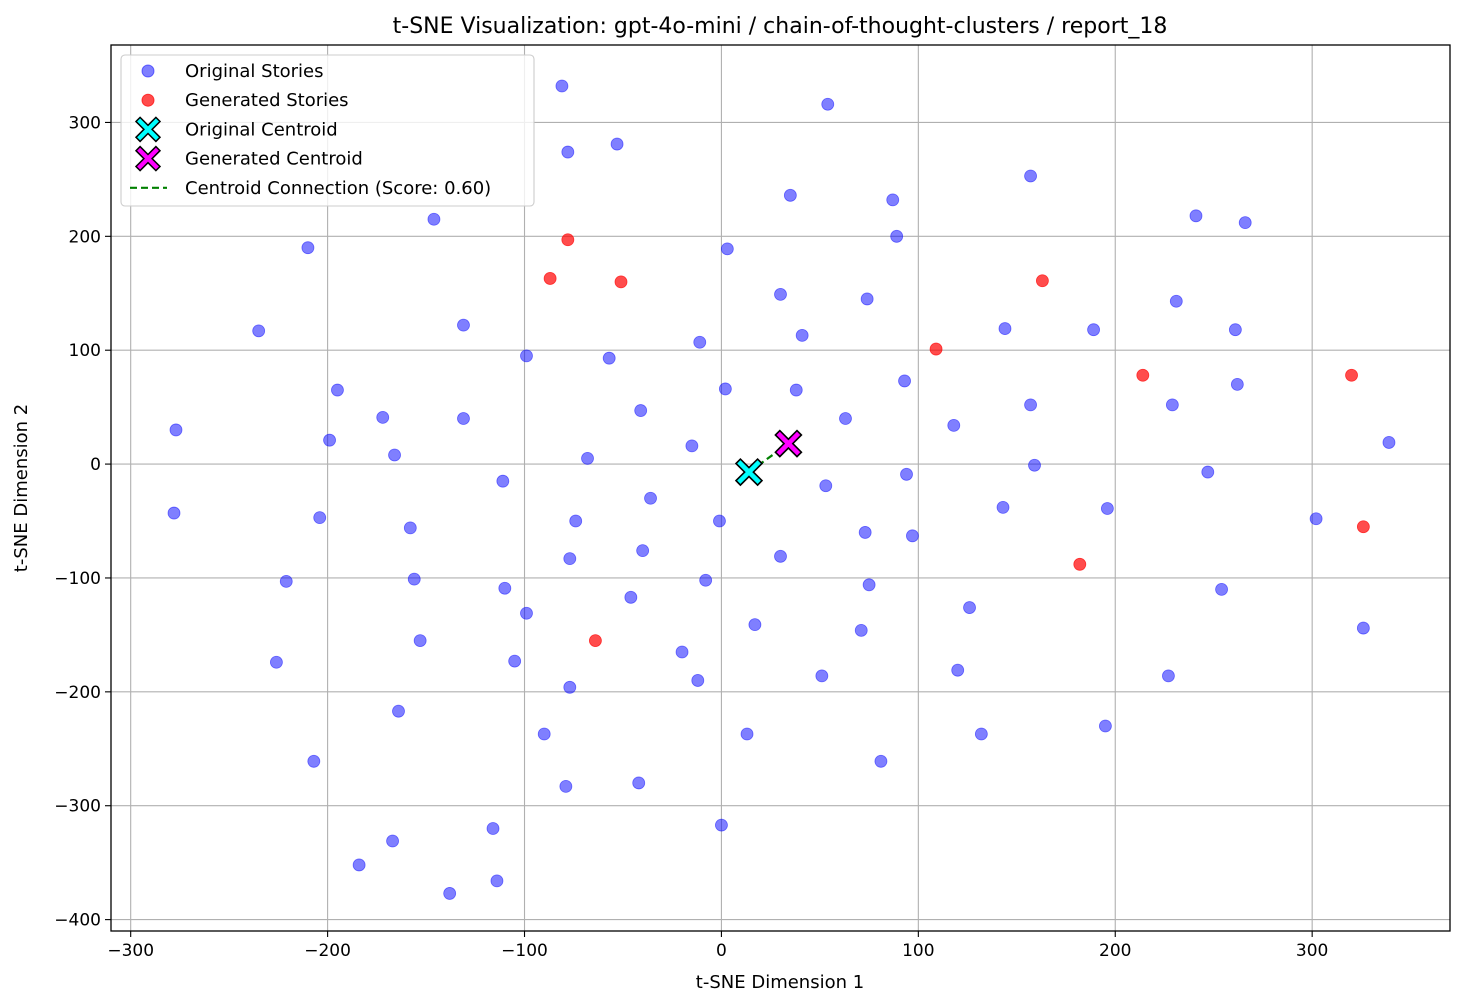 Image resolution: width=1464 pixels, height=1006 pixels. What do you see at coordinates (261, 129) in the screenshot?
I see `legend-label-original-centroid: Original Centroid` at bounding box center [261, 129].